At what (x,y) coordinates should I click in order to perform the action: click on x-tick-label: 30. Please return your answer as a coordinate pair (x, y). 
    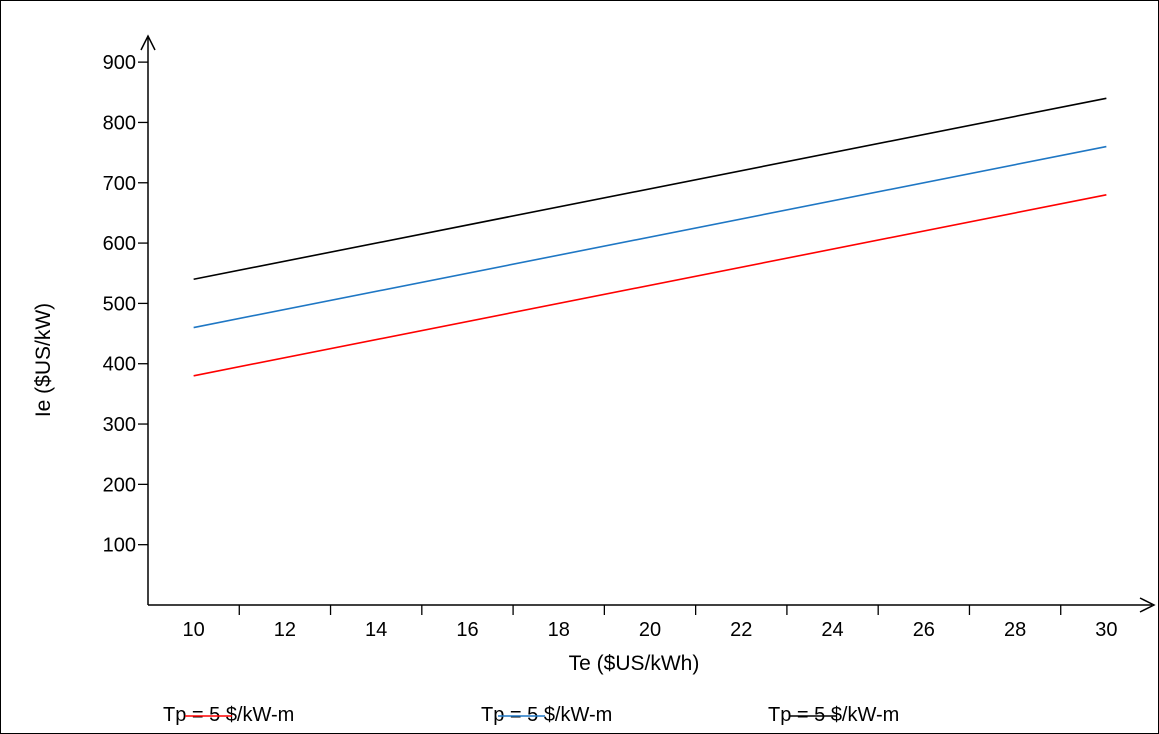
    Looking at the image, I should click on (1106, 630).